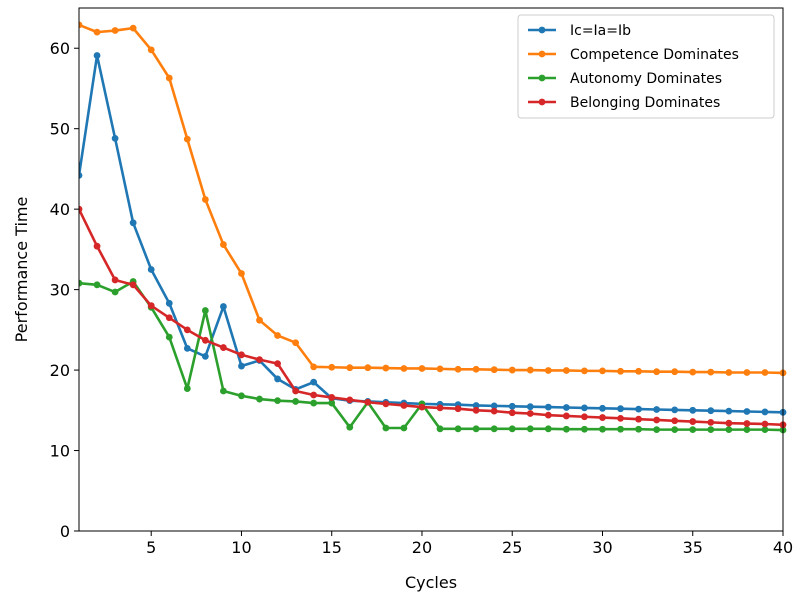  I want to click on x-tick-label: 20, so click(422, 547).